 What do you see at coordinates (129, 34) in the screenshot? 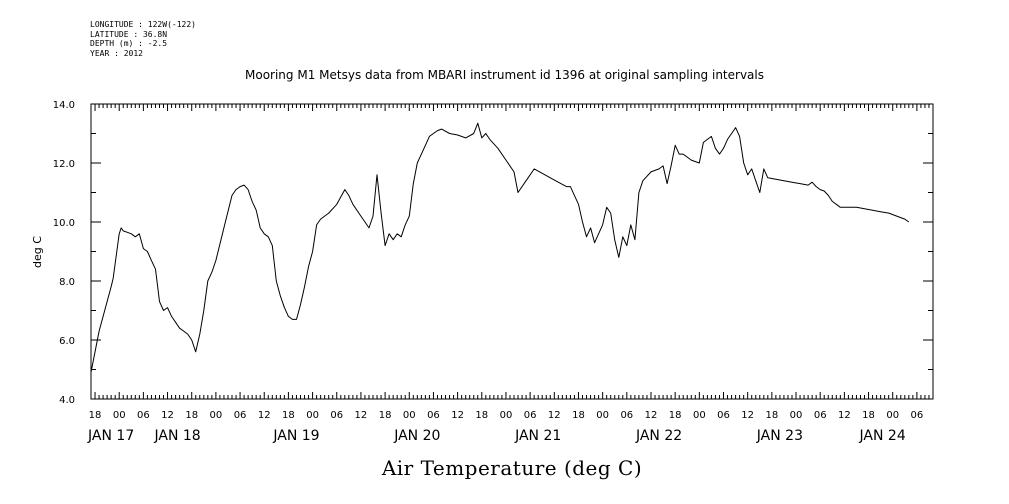
I see `latitude-label: LATITUDE : 36.8N` at bounding box center [129, 34].